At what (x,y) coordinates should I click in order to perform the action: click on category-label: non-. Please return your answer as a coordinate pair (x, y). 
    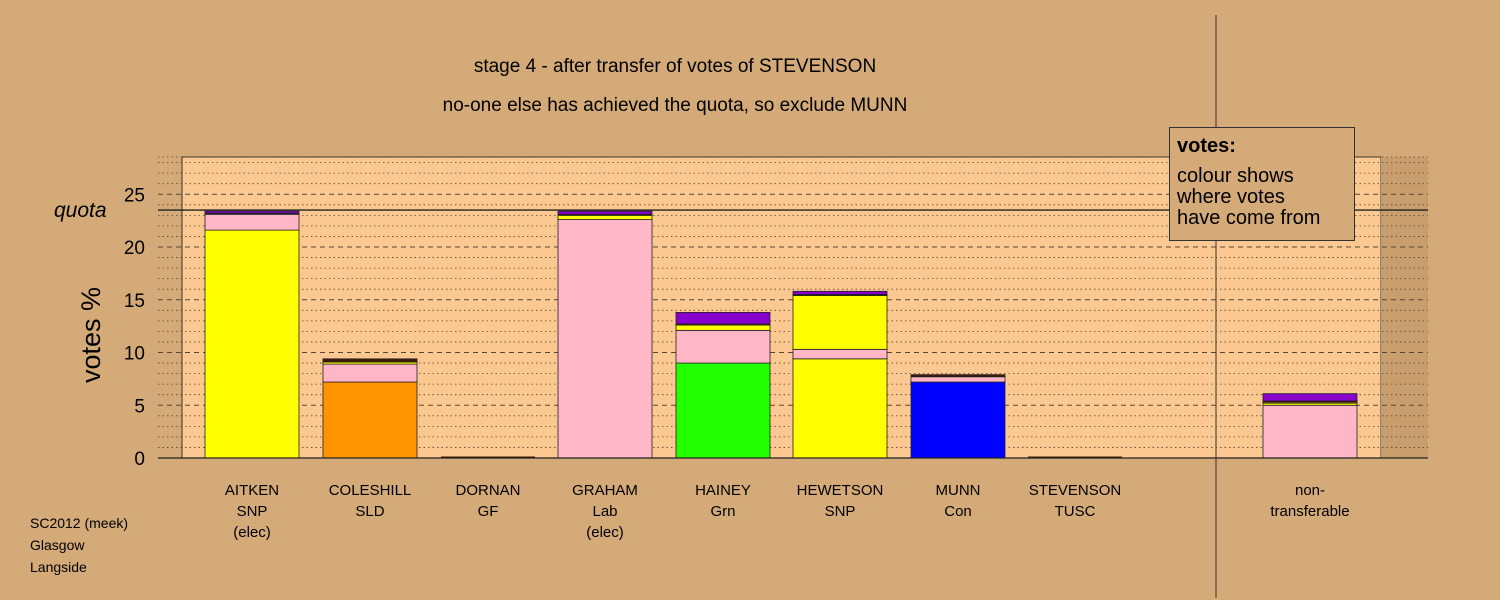
    Looking at the image, I should click on (1310, 490).